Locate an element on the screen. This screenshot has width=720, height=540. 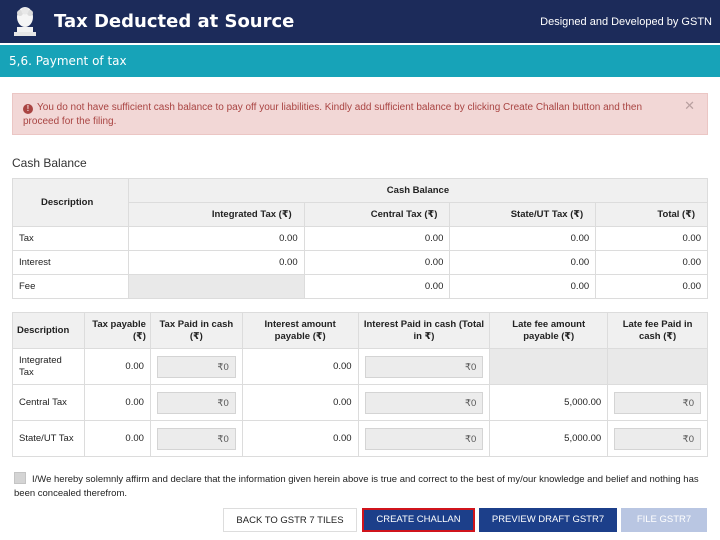
table-row: Fee 0.00 0.00 0.00 is located at coordinates (360, 286).